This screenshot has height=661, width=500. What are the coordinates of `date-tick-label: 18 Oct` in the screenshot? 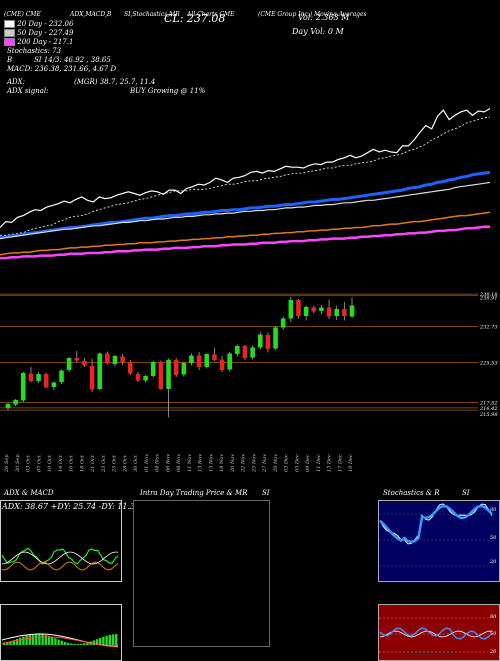 It's located at (82, 463).